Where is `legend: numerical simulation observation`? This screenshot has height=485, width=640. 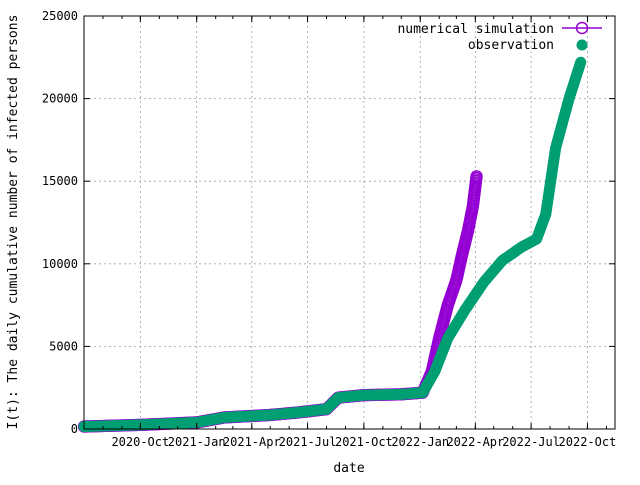 legend: numerical simulation observation is located at coordinates (499, 37).